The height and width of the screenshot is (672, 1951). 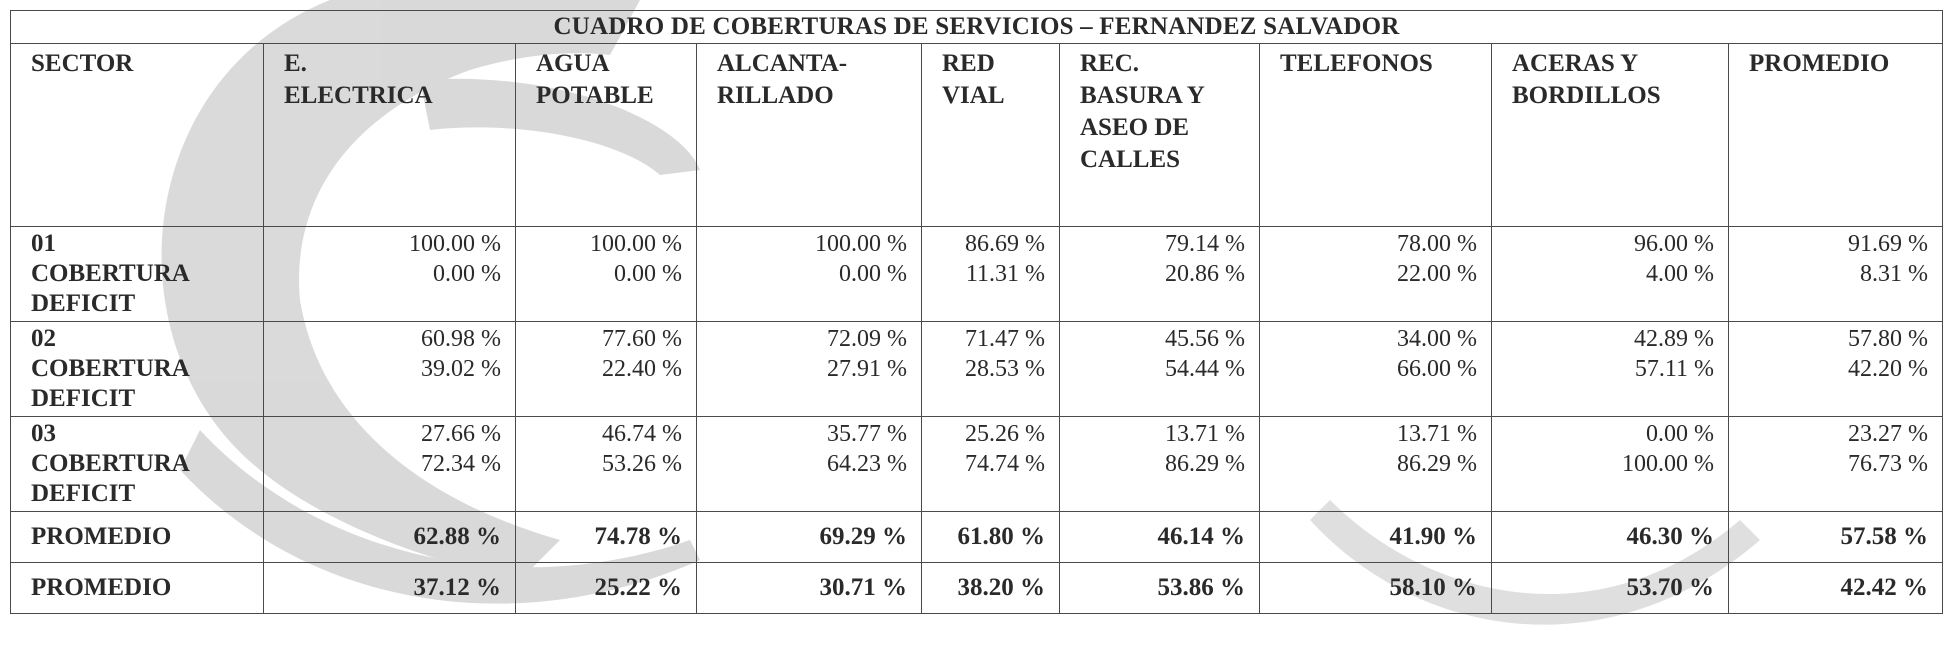 What do you see at coordinates (1437, 274) in the screenshot?
I see `deficit-value: 22.00 %` at bounding box center [1437, 274].